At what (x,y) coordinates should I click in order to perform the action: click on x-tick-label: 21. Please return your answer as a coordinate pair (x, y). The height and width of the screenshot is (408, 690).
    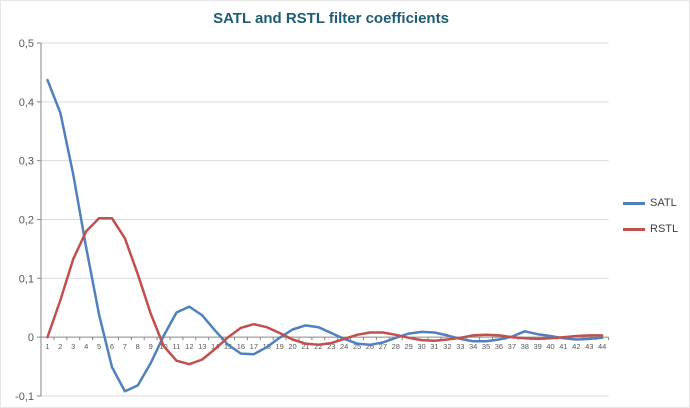
    Looking at the image, I should click on (305, 346).